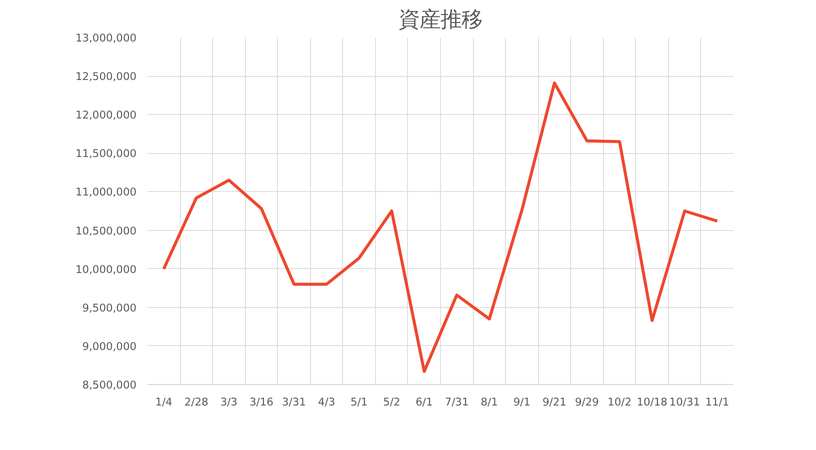 The height and width of the screenshot is (450, 816). What do you see at coordinates (106, 153) in the screenshot?
I see `y-tick-label: 11,500,000` at bounding box center [106, 153].